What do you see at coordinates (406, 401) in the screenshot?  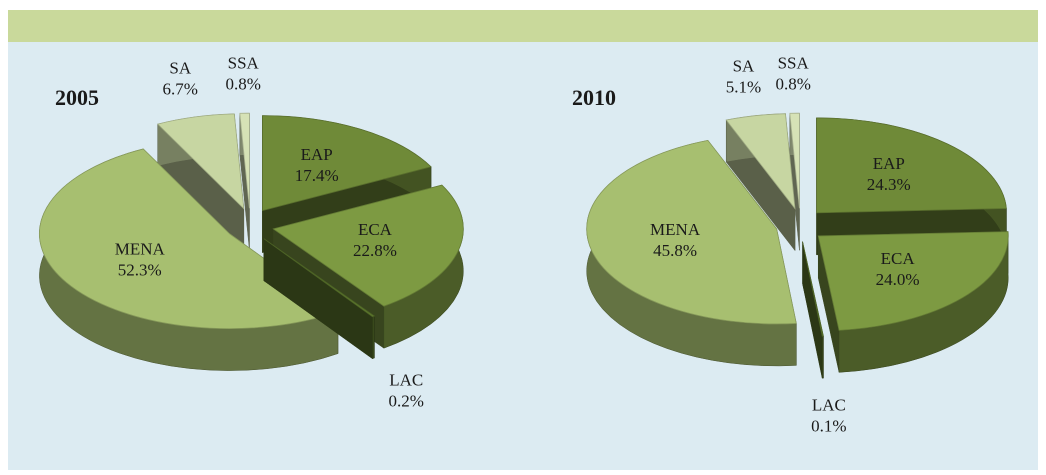 I see `slice-value-label: 0.2%` at bounding box center [406, 401].